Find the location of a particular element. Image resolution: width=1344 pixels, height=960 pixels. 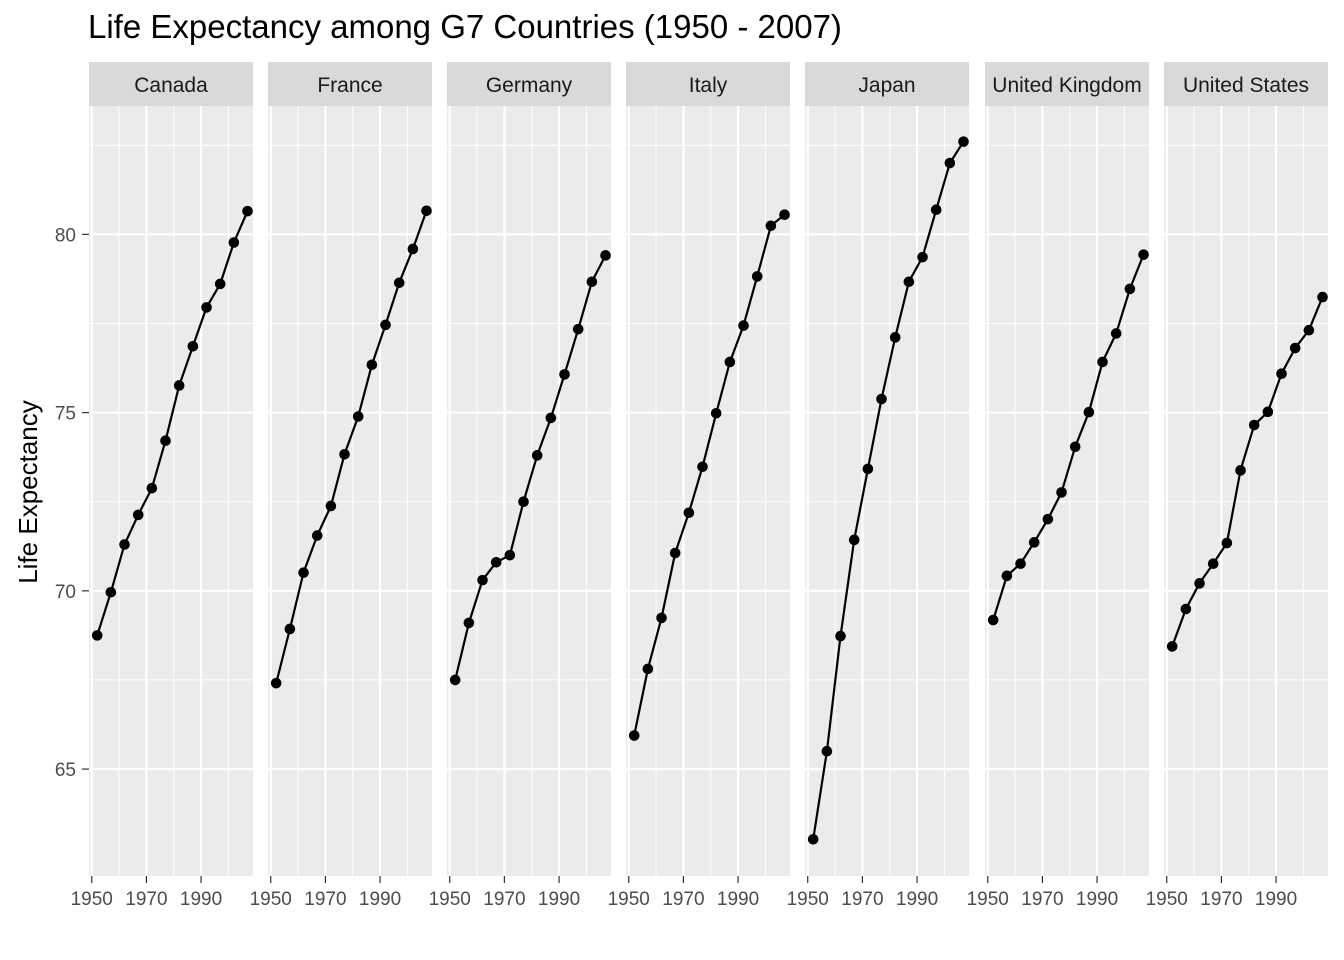

facet-label: France is located at coordinates (349, 85).